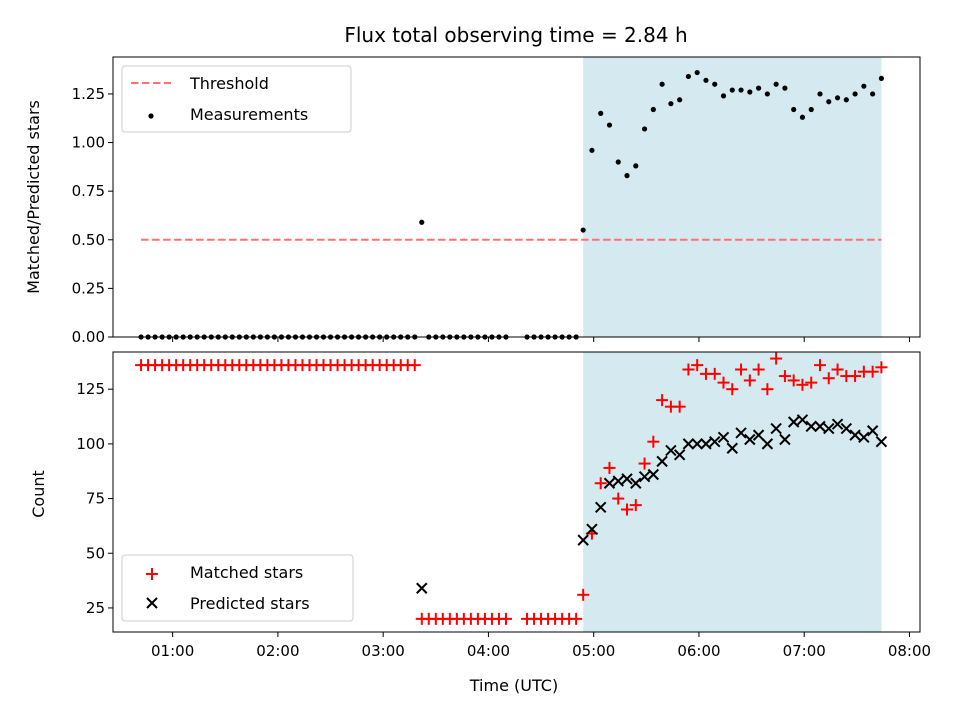 This screenshot has height=720, width=960. What do you see at coordinates (152, 574) in the screenshot?
I see `legend-matched-swatch` at bounding box center [152, 574].